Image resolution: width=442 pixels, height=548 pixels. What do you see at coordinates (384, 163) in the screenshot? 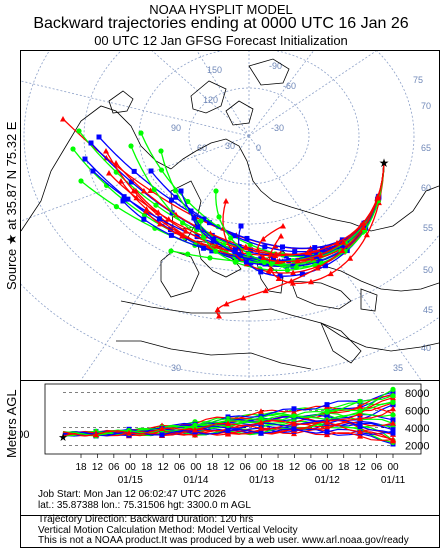
I see `source-star-icon: ★` at bounding box center [384, 163].